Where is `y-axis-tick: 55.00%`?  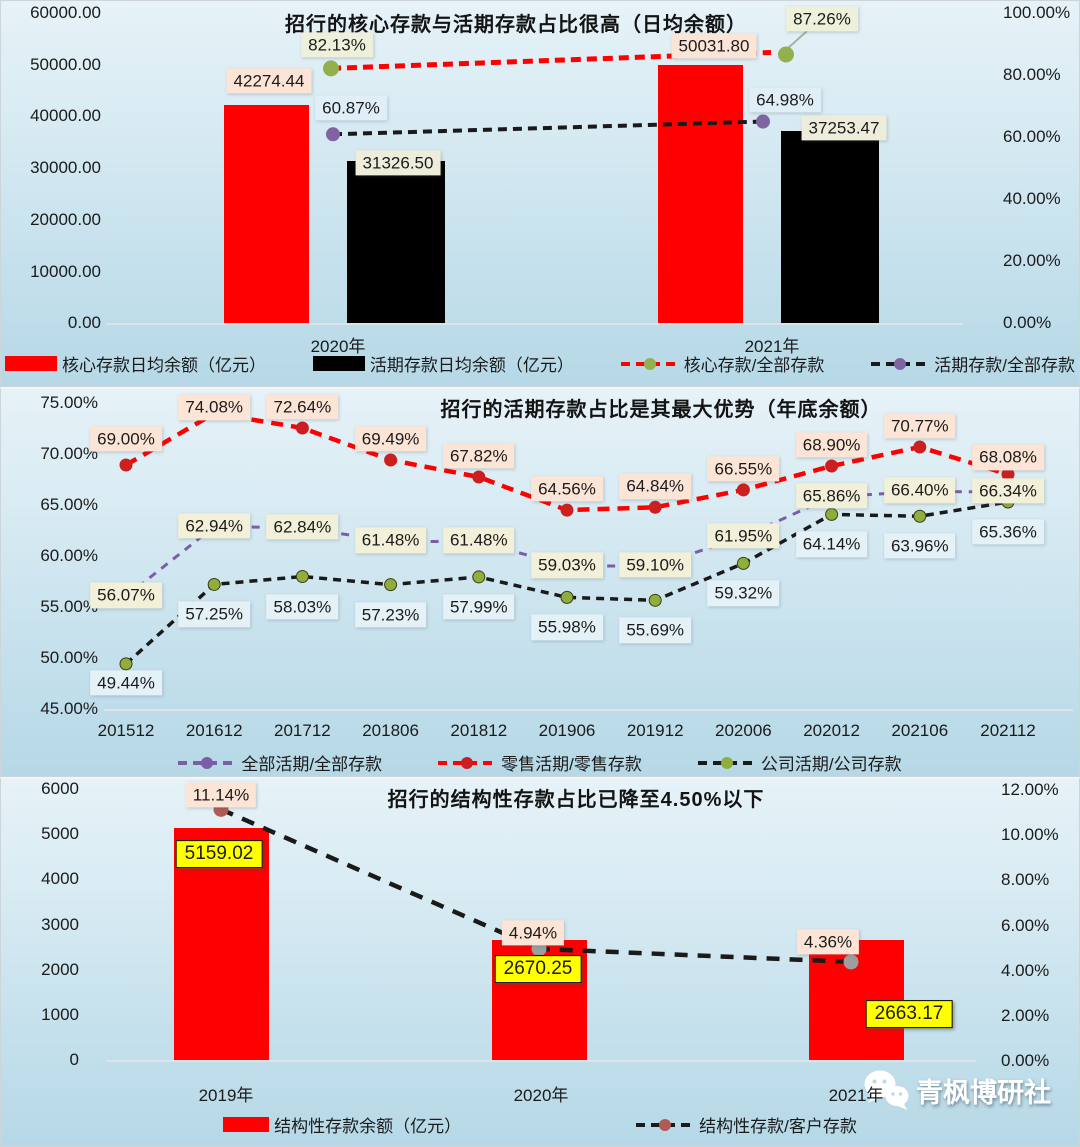 y-axis-tick: 55.00% is located at coordinates (69, 606).